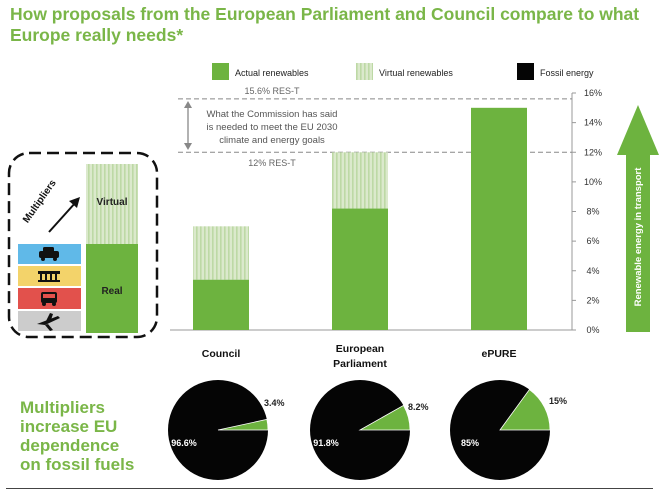 This screenshot has width=659, height=495. Describe the element at coordinates (272, 91) in the screenshot. I see `annotation-top-label: 15.6% RES-T` at that location.